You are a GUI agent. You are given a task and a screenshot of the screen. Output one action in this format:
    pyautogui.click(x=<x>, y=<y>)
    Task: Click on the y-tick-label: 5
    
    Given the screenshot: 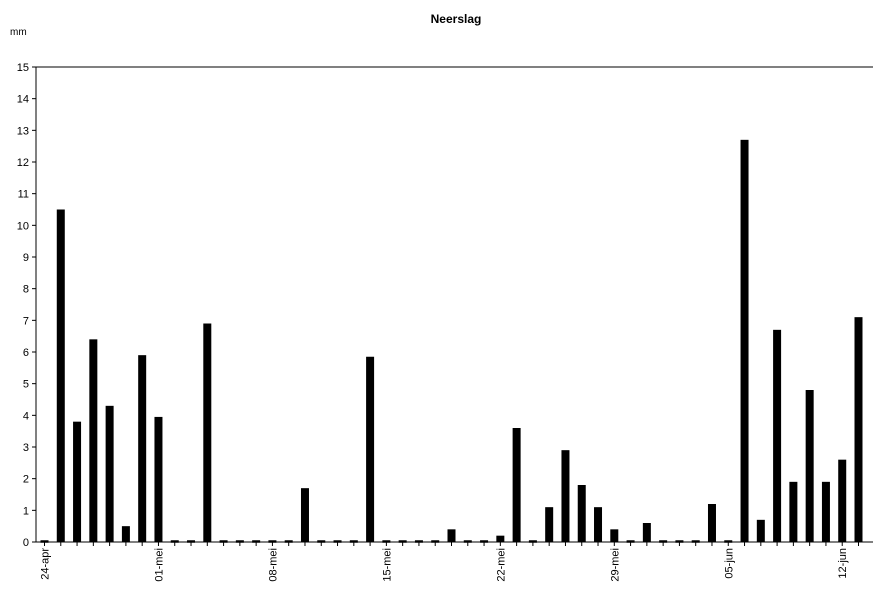 What is the action you would take?
    pyautogui.click(x=26, y=385)
    